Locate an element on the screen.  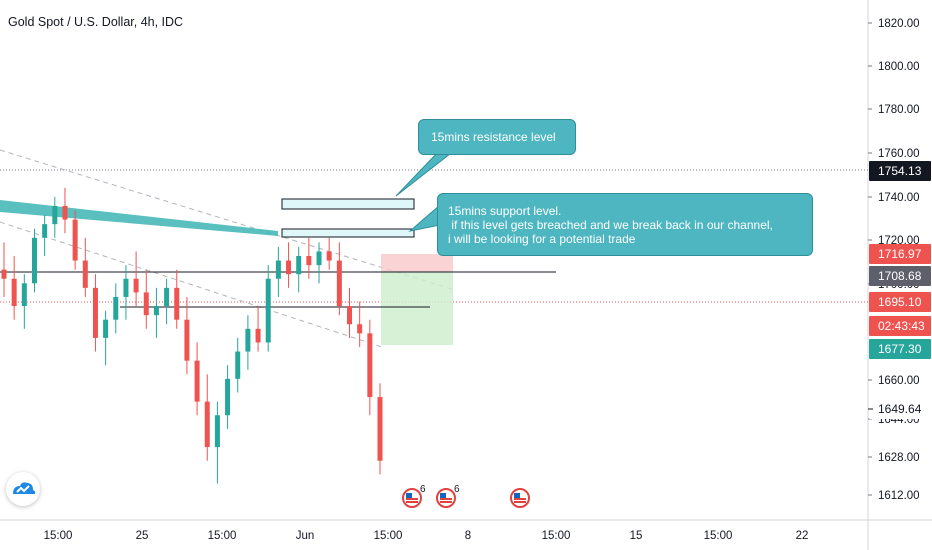
resistance-callout: 15mins resistance level is located at coordinates (497, 137).